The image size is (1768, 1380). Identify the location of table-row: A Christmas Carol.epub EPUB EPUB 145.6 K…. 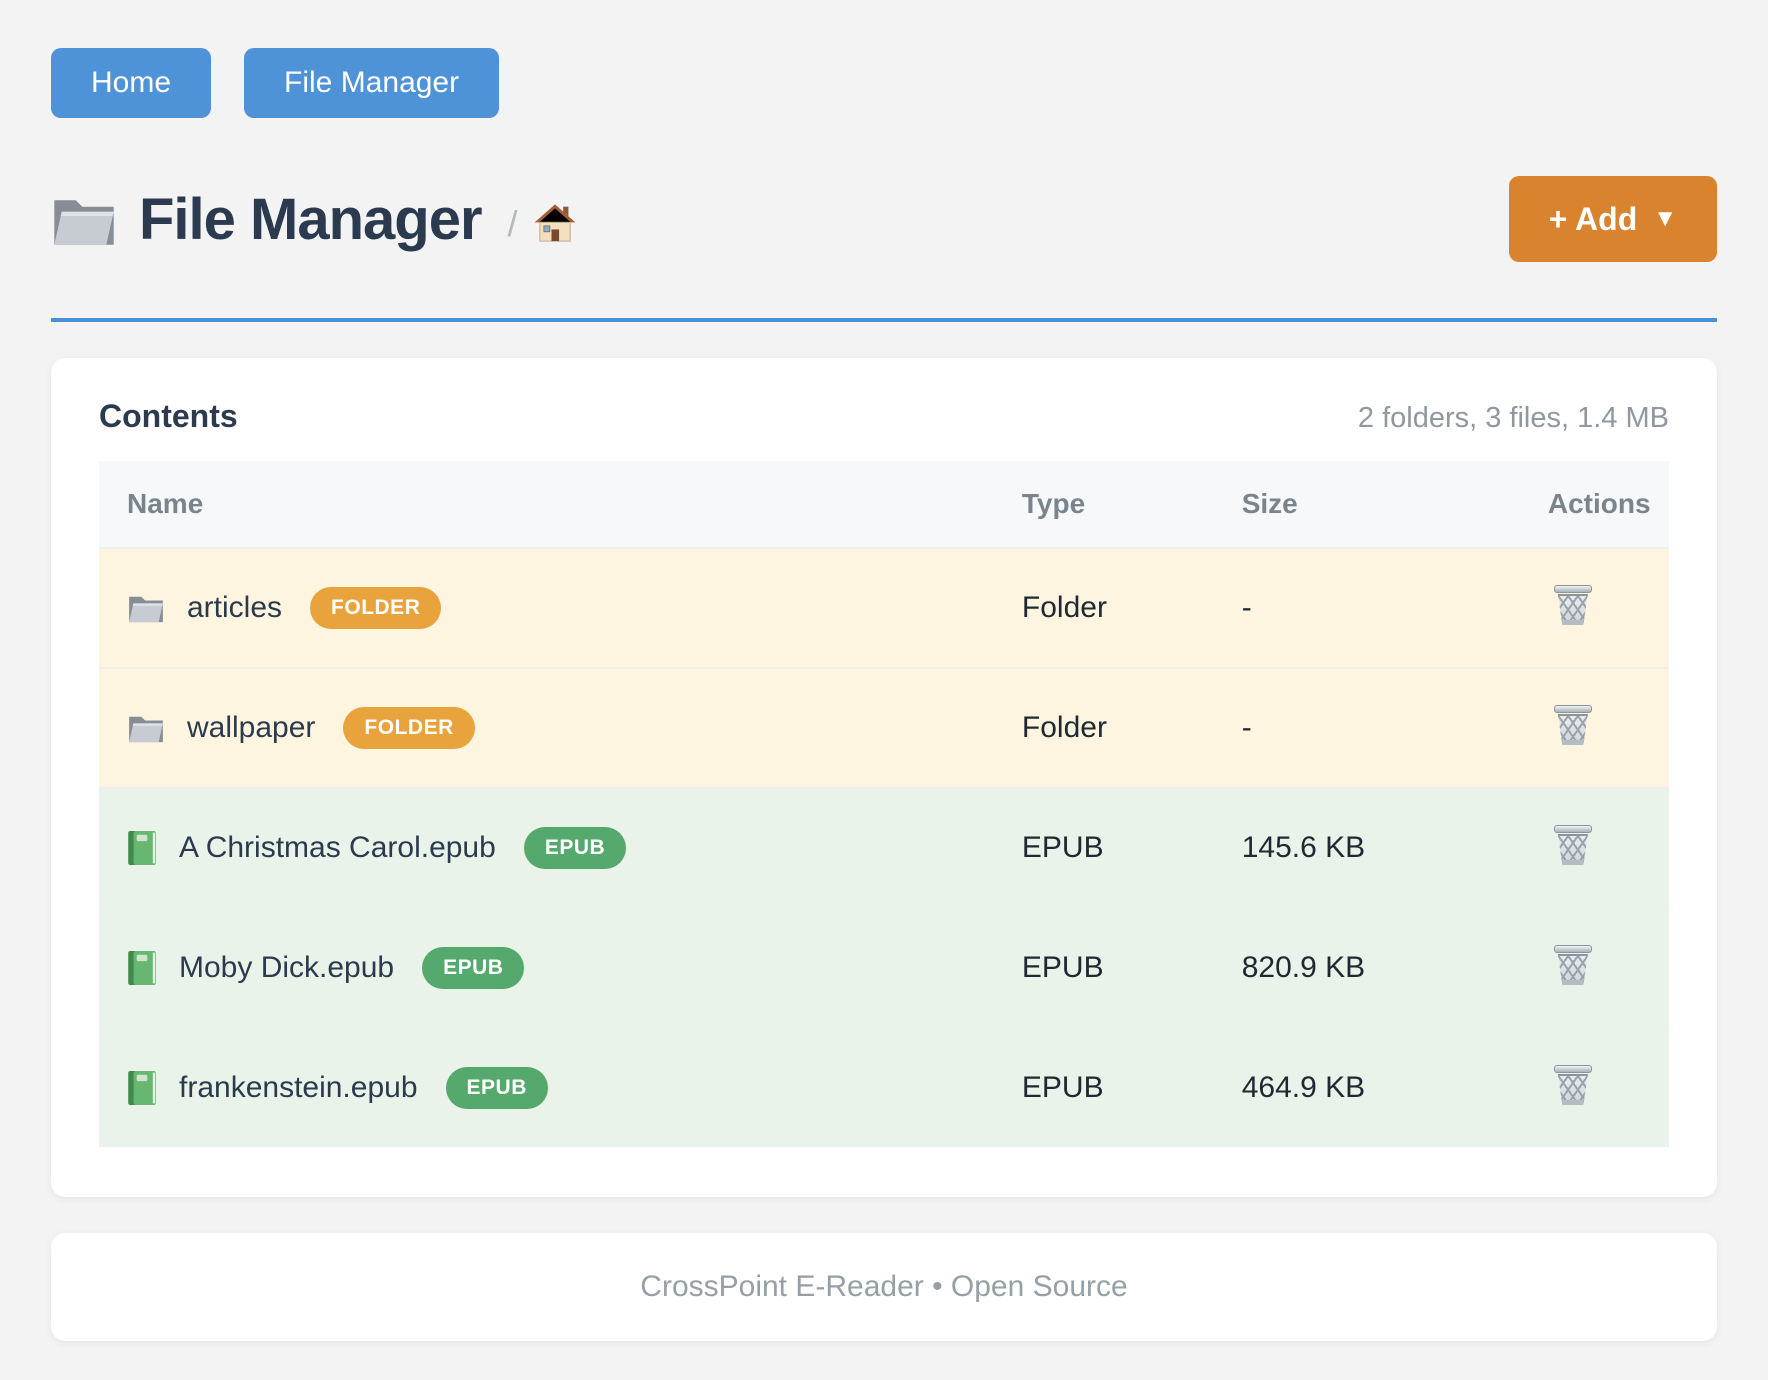
(884, 848).